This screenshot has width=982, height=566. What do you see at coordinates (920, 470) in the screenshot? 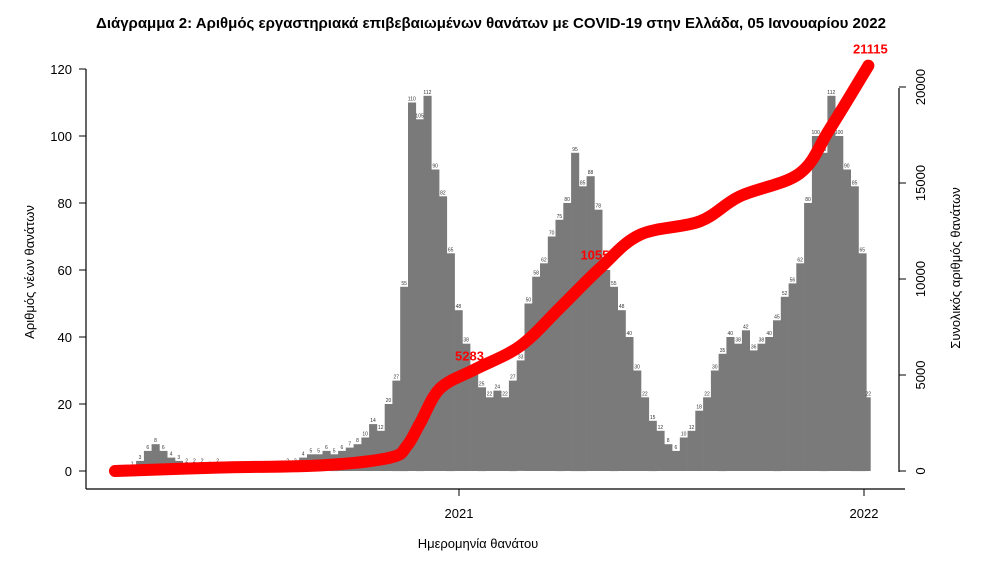
I see `y-right-tick-label: 0` at bounding box center [920, 470].